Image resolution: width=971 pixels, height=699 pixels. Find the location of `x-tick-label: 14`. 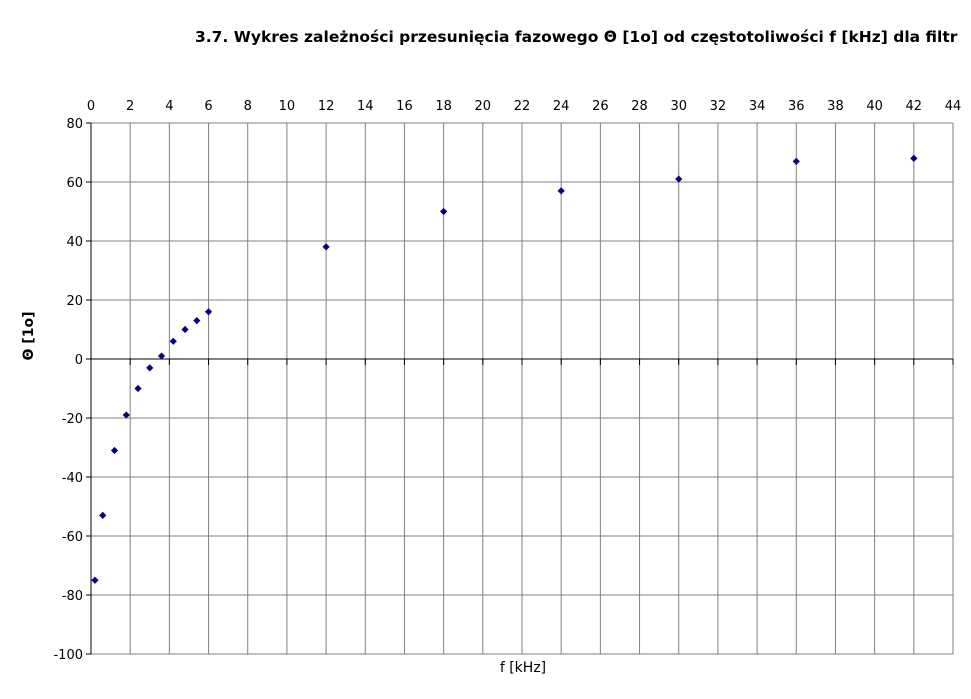

x-tick-label: 14 is located at coordinates (365, 106).